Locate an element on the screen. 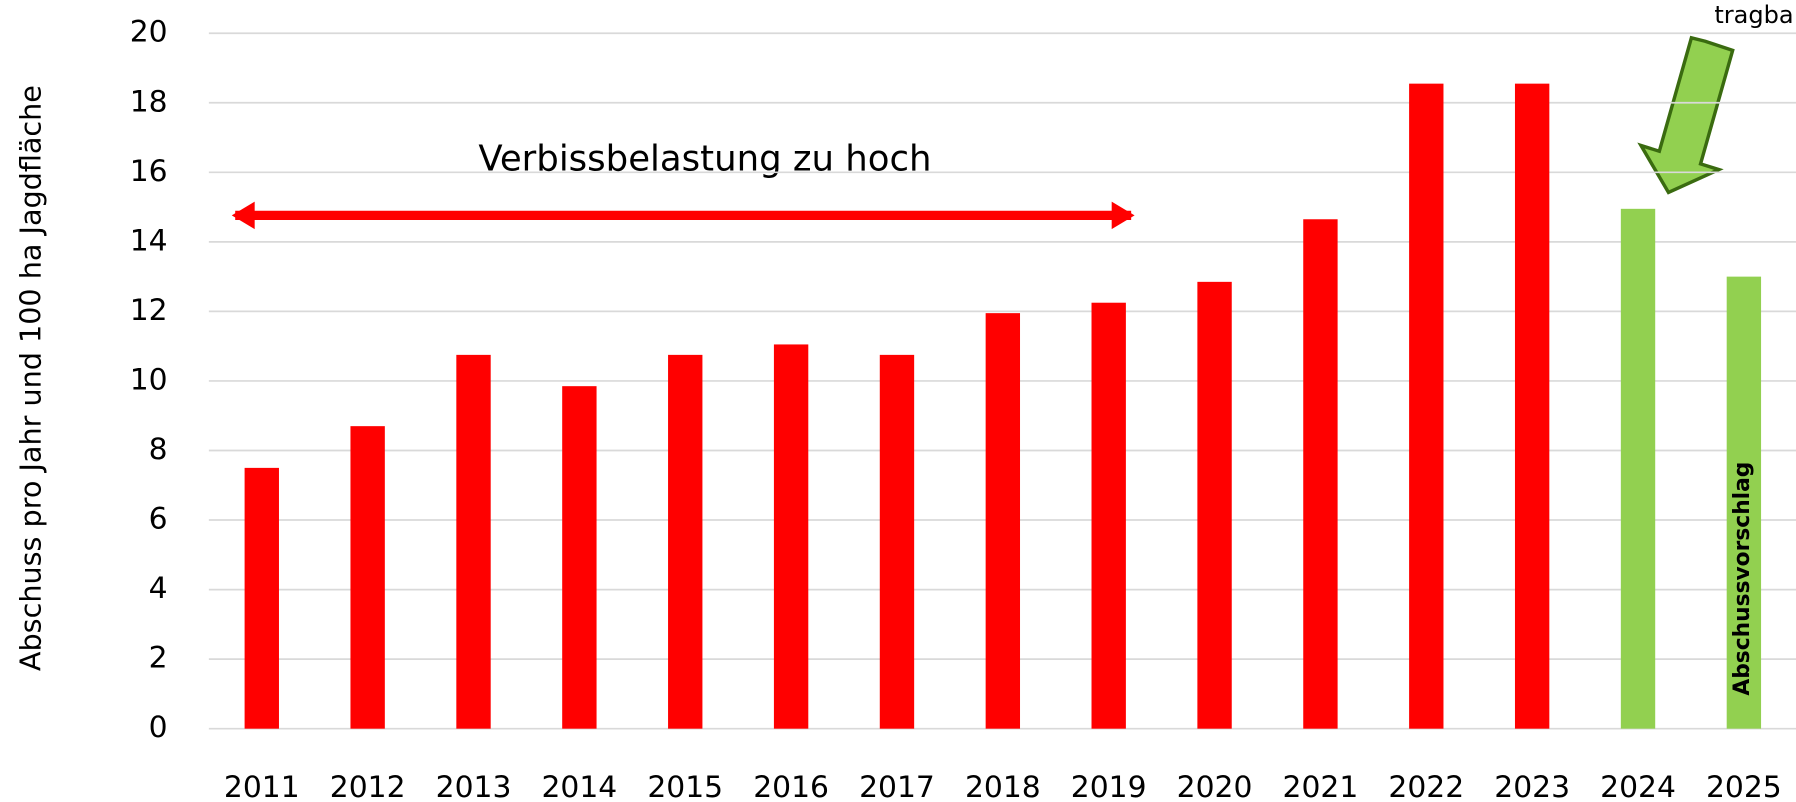 The width and height of the screenshot is (1796, 802). x-tick-label: 2015 is located at coordinates (685, 786).